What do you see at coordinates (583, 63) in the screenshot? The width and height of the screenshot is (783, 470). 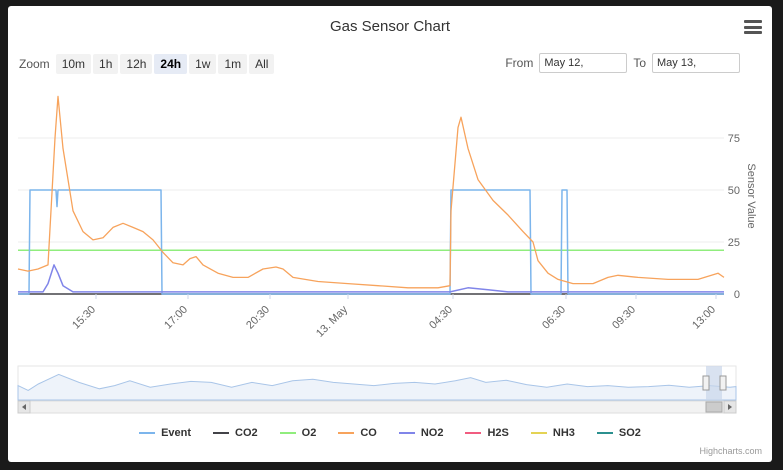 I see `from-date-input: May 12,` at bounding box center [583, 63].